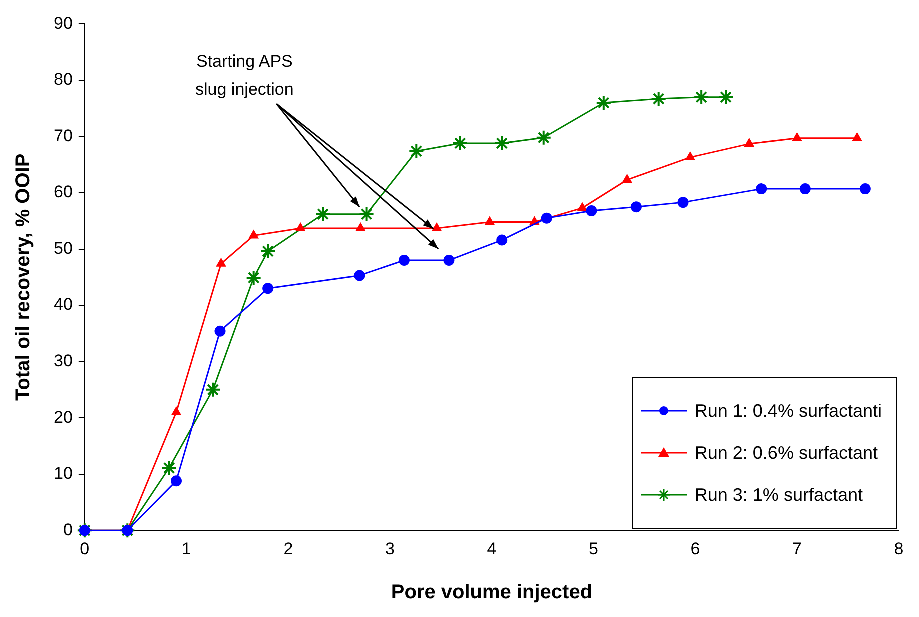 Image resolution: width=919 pixels, height=617 pixels. I want to click on x-tick-label: 7, so click(797, 548).